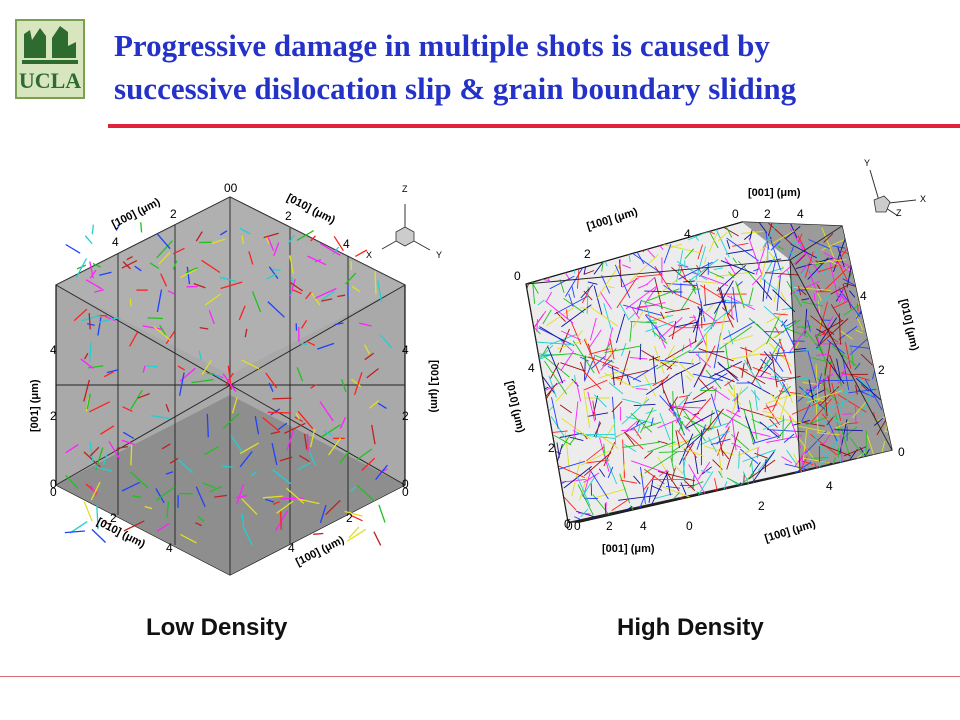  What do you see at coordinates (567, 524) in the screenshot?
I see `tick-left-0: 0` at bounding box center [567, 524].